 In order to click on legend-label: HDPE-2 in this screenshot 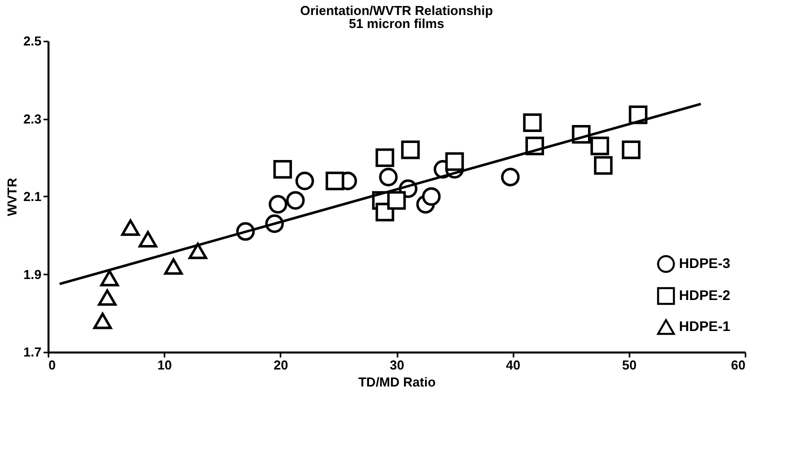, I will do `click(705, 295)`.